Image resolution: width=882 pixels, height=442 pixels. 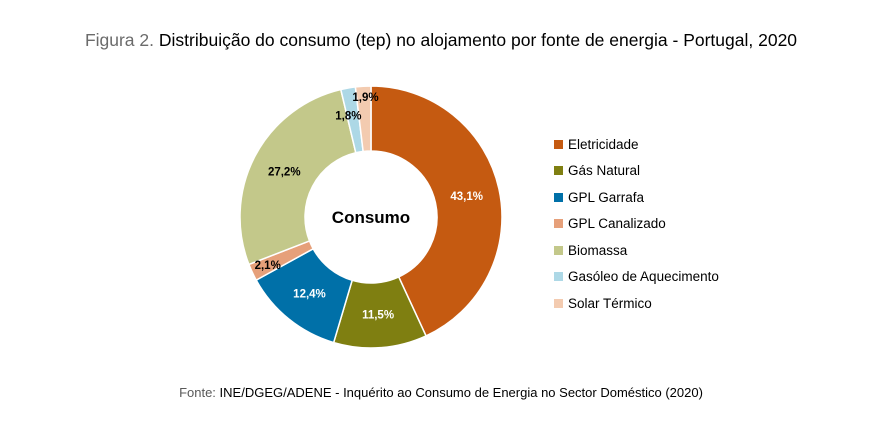 I want to click on legend-item: GPL Canalizado, so click(x=636, y=224).